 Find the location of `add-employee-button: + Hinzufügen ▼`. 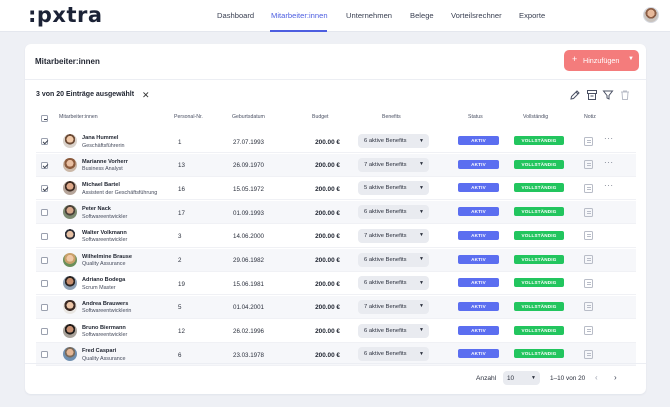

add-employee-button: + Hinzufügen ▼ is located at coordinates (601, 60).